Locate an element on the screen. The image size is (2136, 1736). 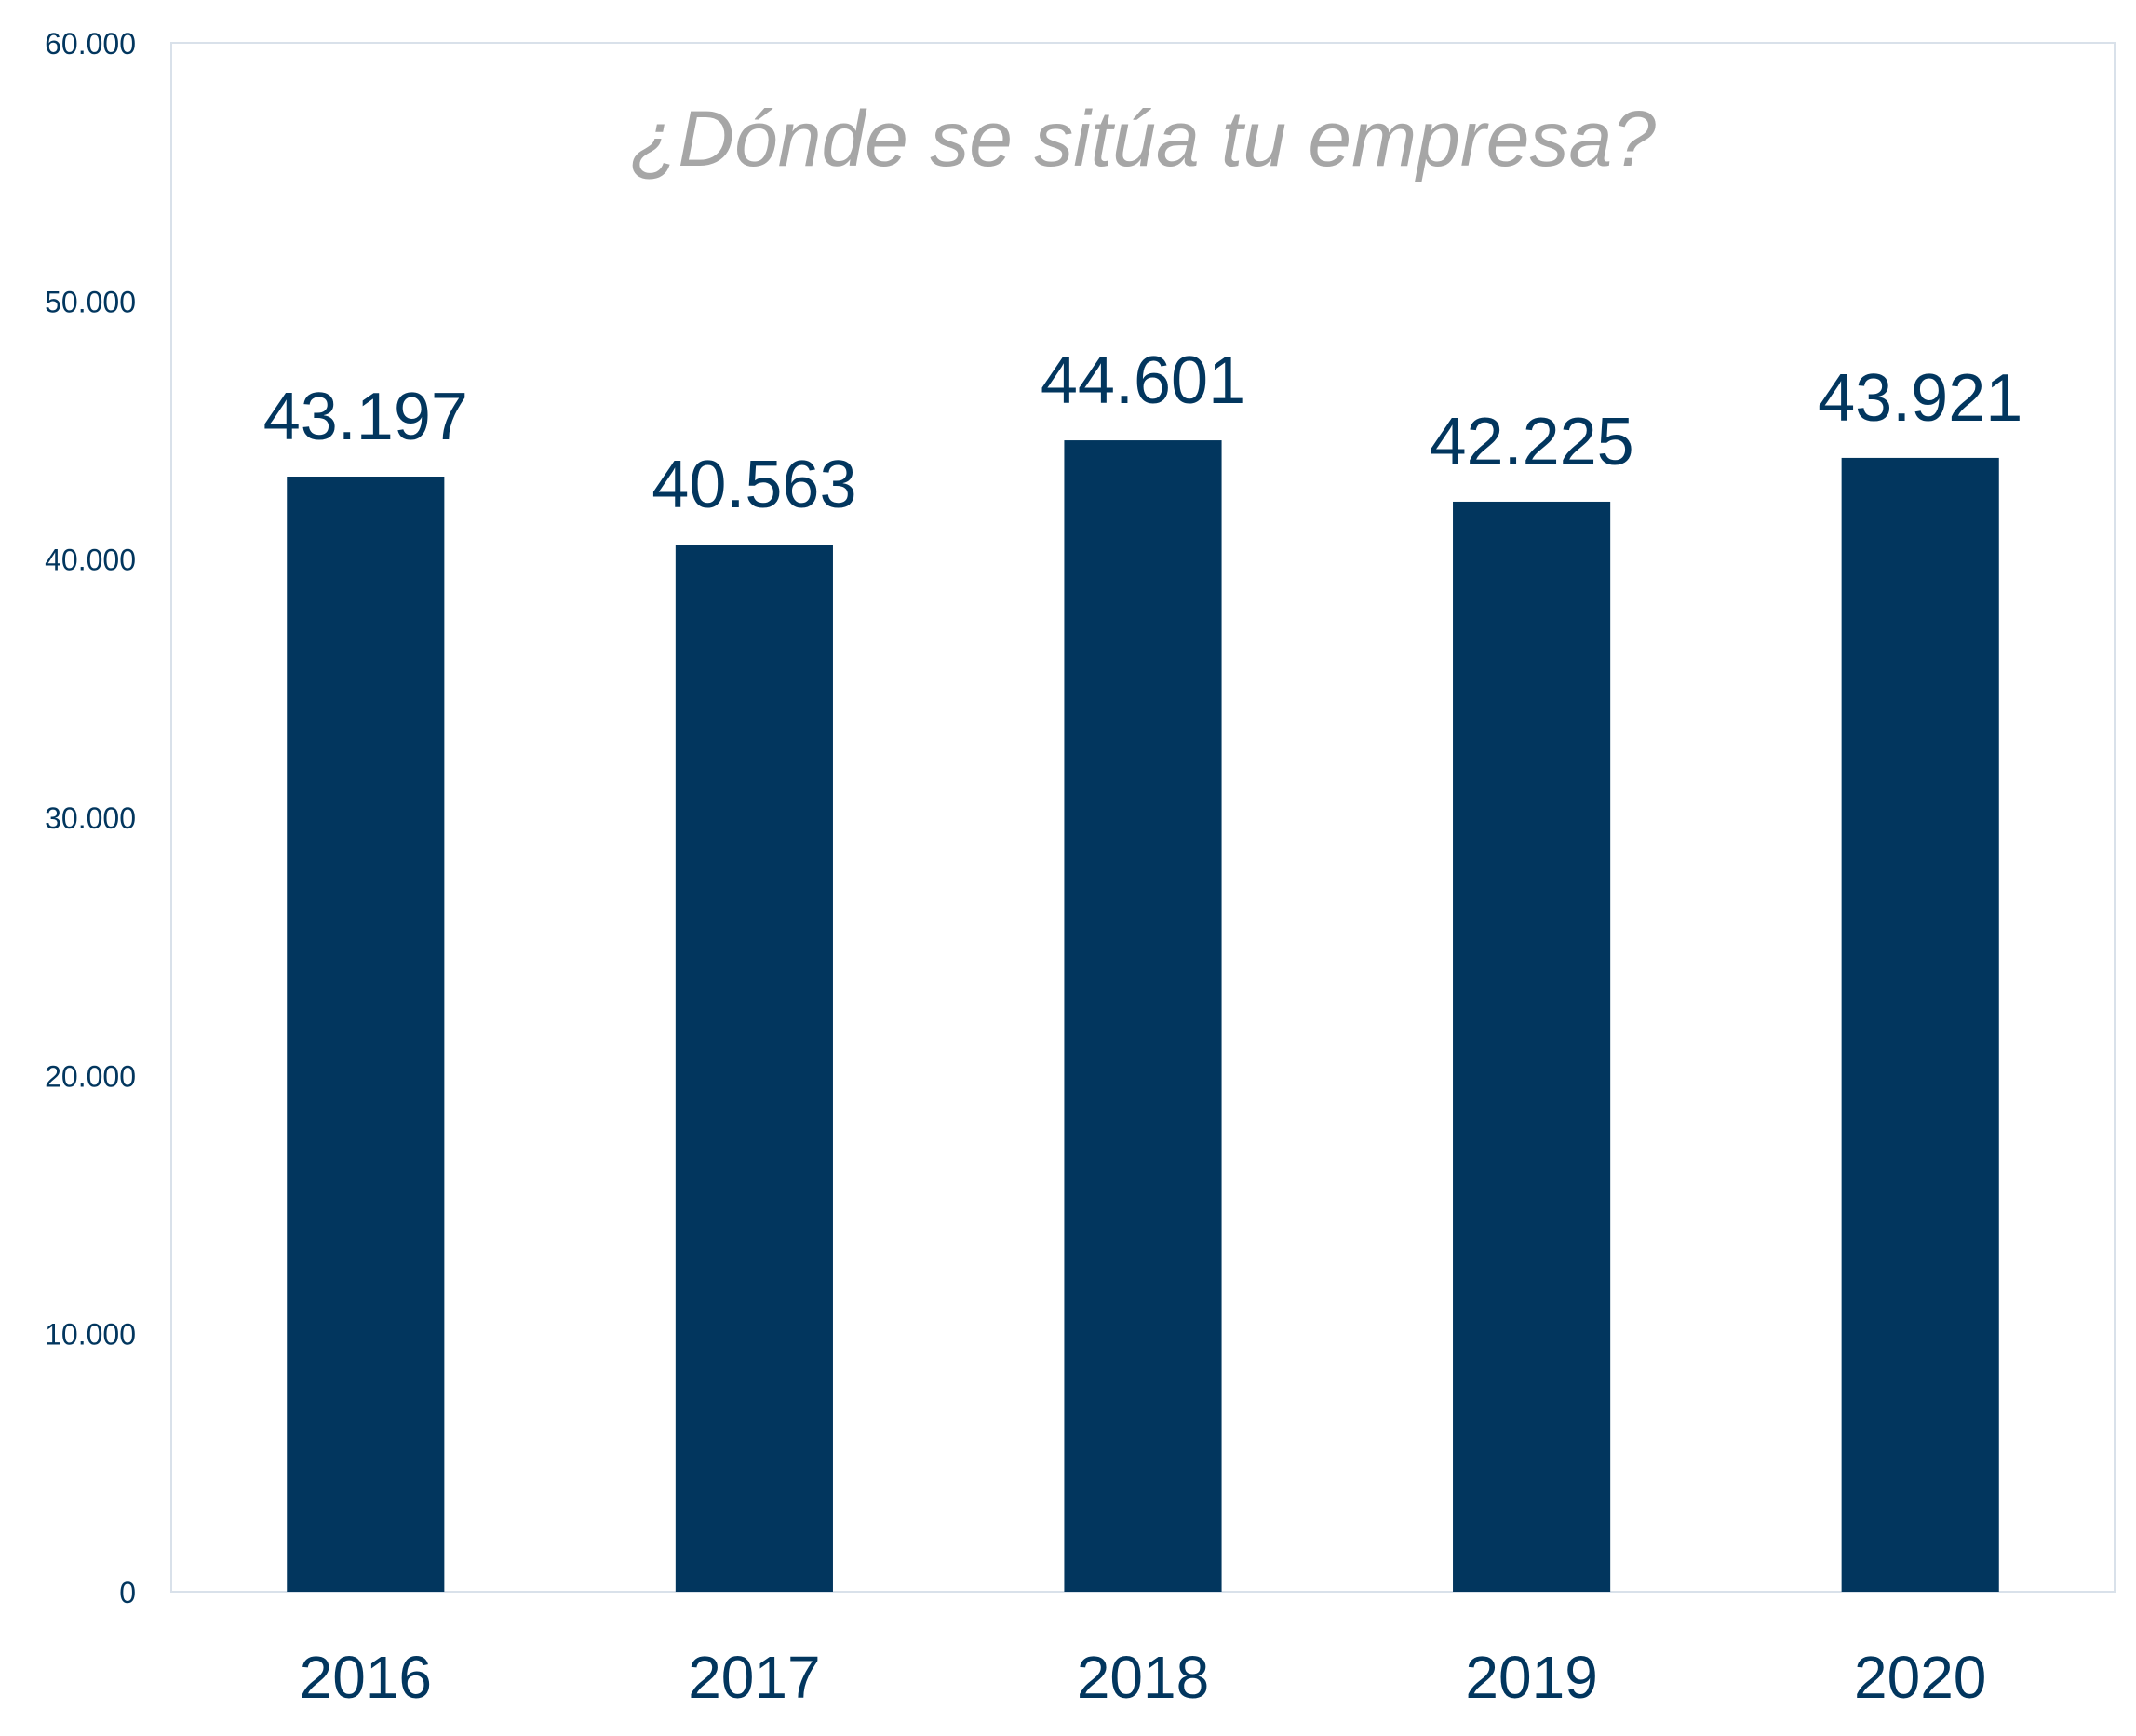
y-tick-label: 50.000 is located at coordinates (90, 302).